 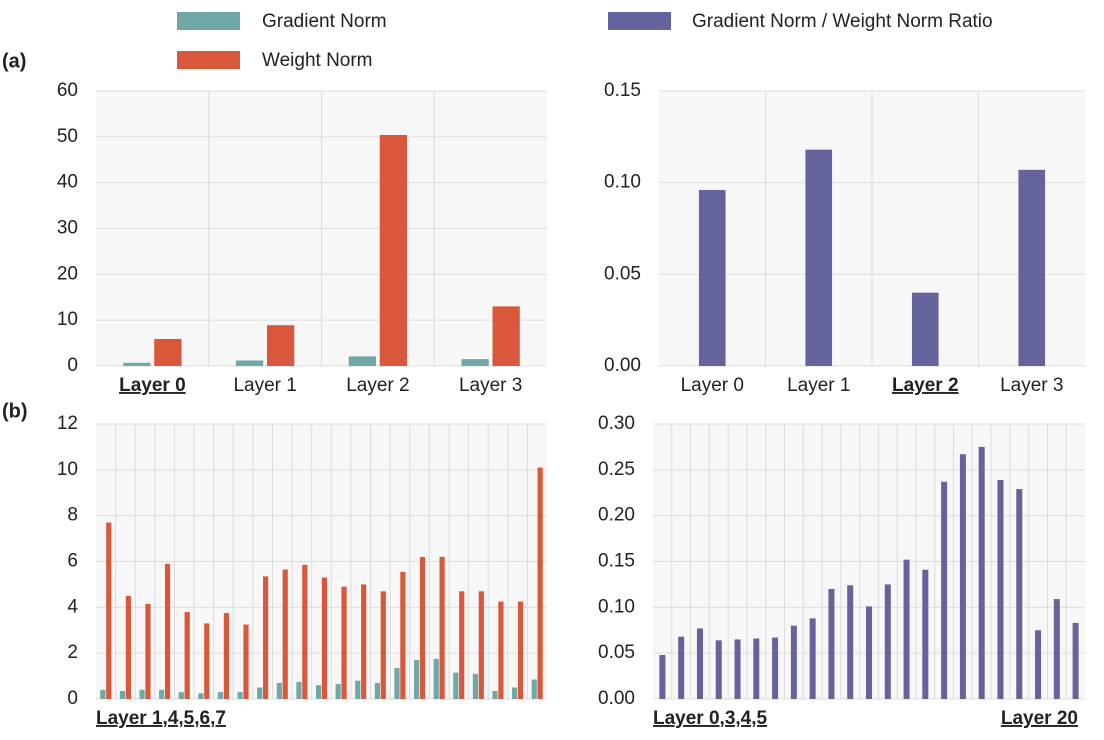 I want to click on annotation: Layer 1,4,5,6,7, so click(x=161, y=718).